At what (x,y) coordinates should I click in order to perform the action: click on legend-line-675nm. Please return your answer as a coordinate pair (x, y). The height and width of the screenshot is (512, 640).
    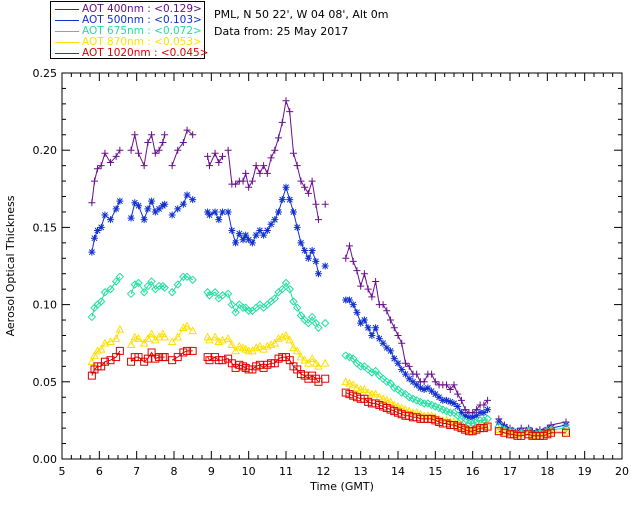
    Looking at the image, I should click on (67, 31).